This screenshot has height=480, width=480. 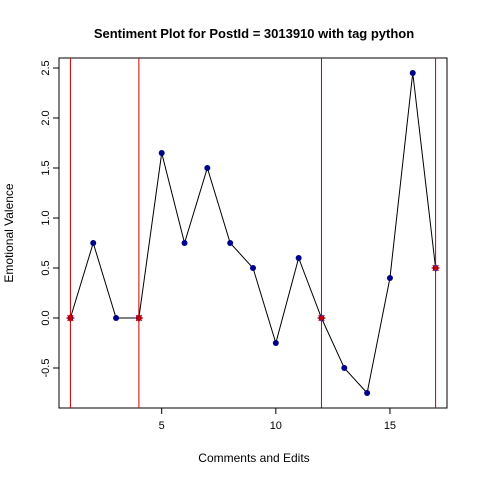 I want to click on x-tick-label-15: 15, so click(x=390, y=426).